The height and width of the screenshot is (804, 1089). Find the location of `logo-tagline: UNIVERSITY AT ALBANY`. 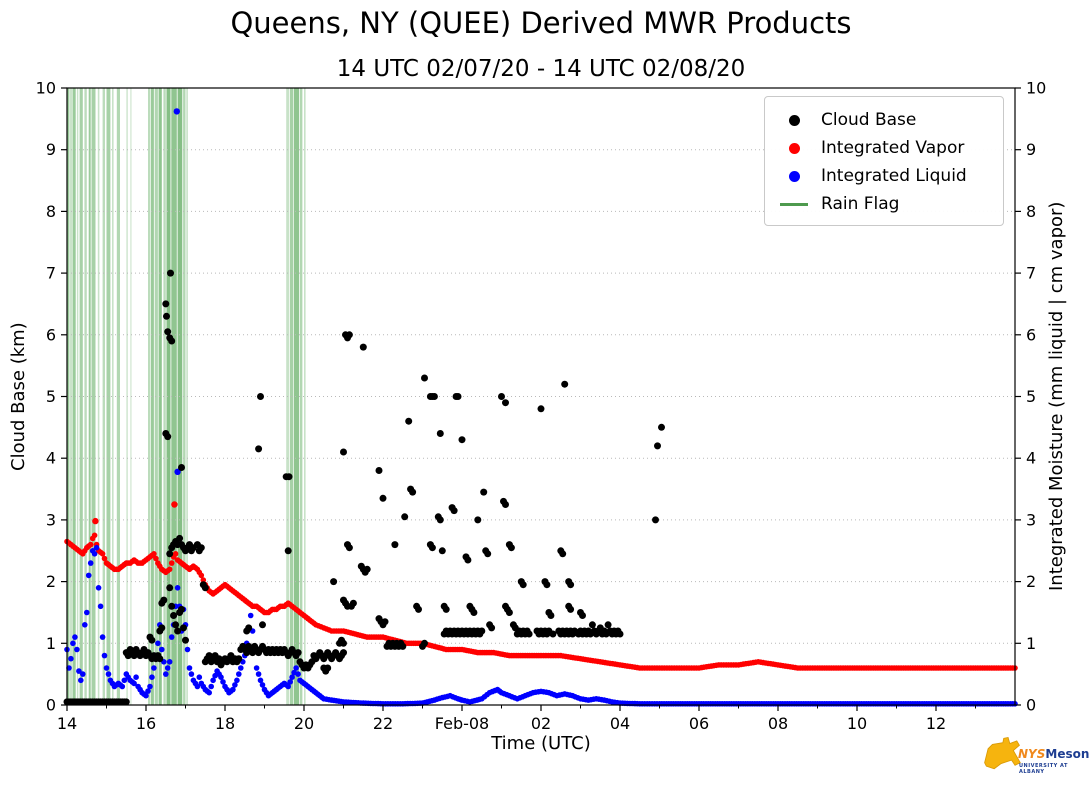

logo-tagline: UNIVERSITY AT ALBANY is located at coordinates (1043, 769).